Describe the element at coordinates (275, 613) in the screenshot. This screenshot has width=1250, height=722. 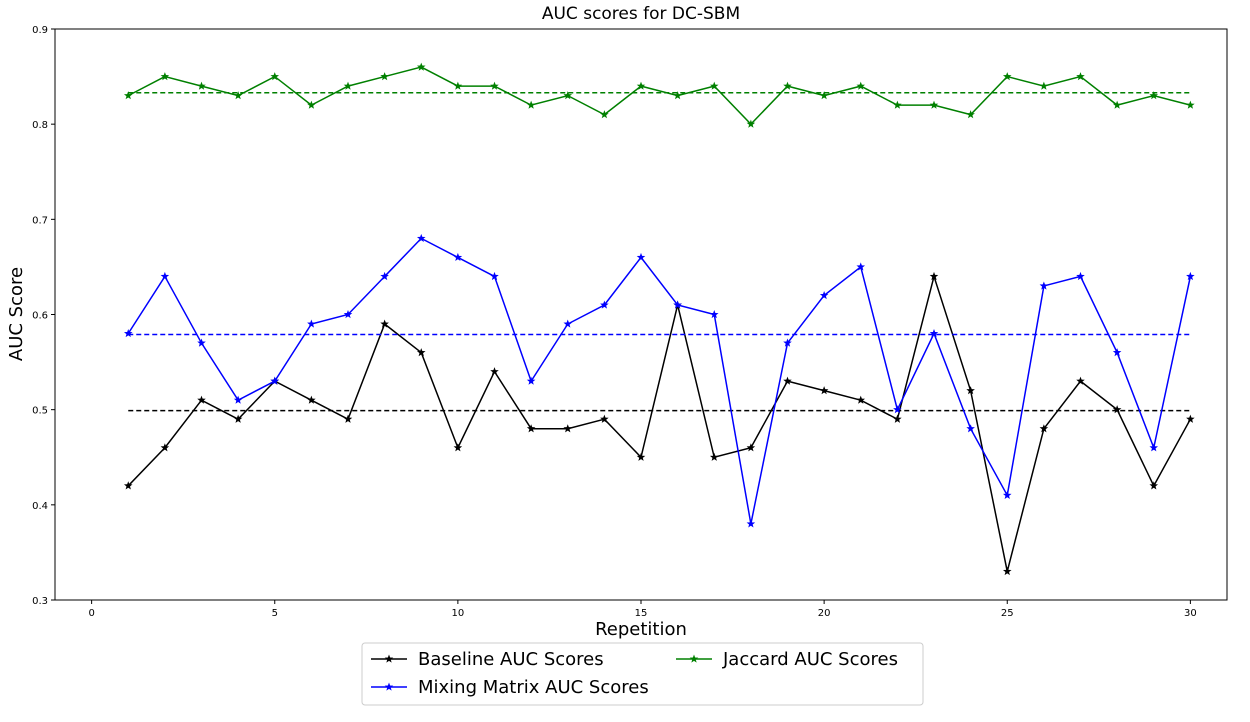
I see `x-tick-label: 5` at that location.